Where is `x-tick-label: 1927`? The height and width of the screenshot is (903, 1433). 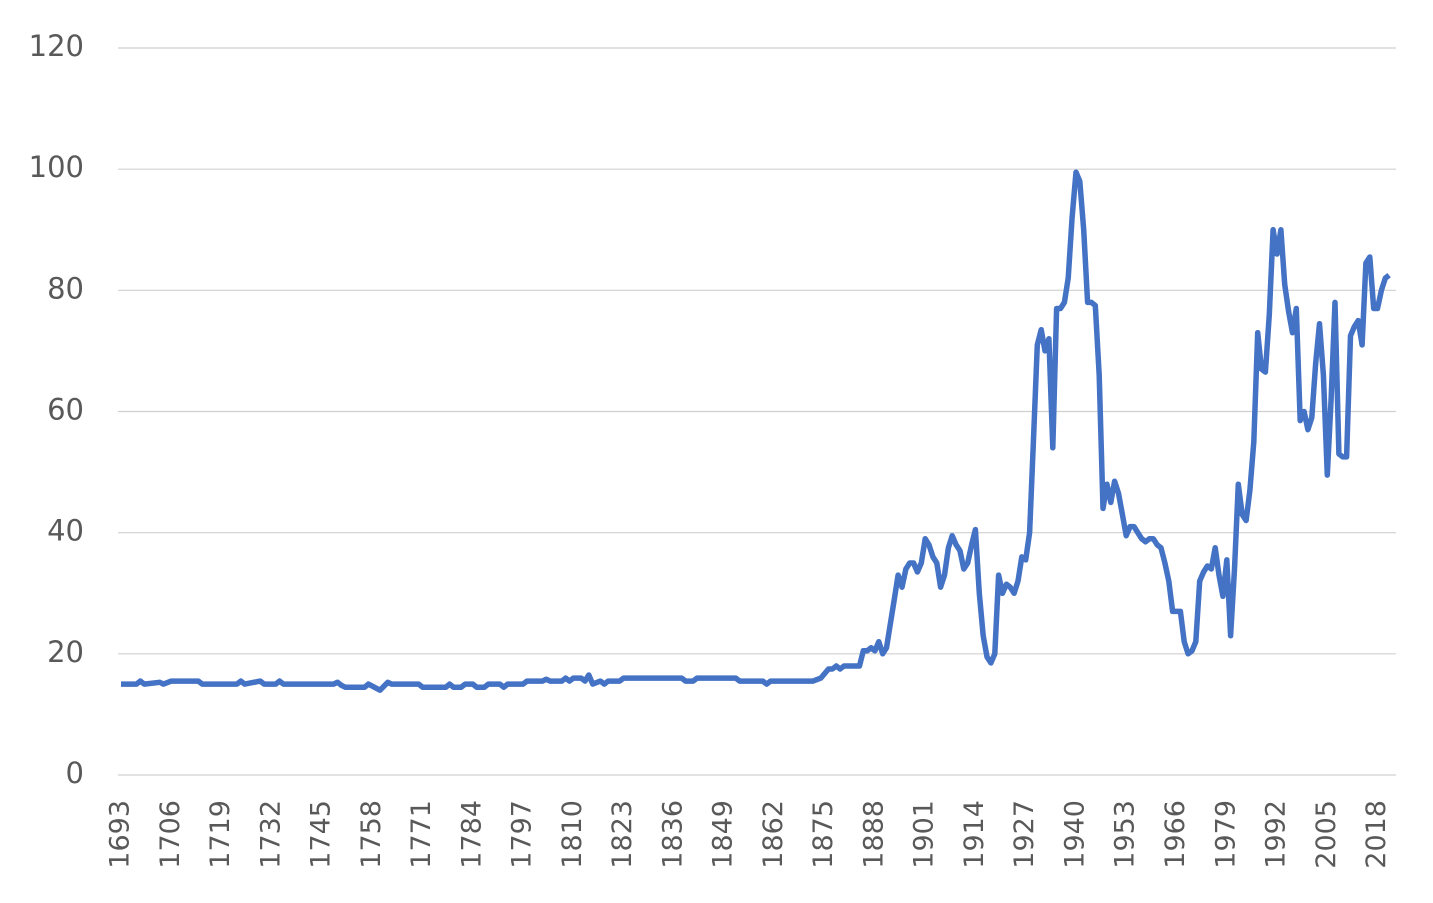
x-tick-label: 1927 is located at coordinates (1024, 834).